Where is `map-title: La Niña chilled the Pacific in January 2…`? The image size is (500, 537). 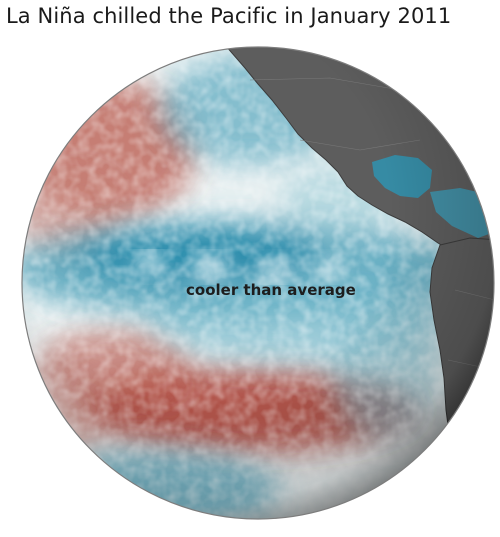 map-title: La Niña chilled the Pacific in January 2… is located at coordinates (229, 16).